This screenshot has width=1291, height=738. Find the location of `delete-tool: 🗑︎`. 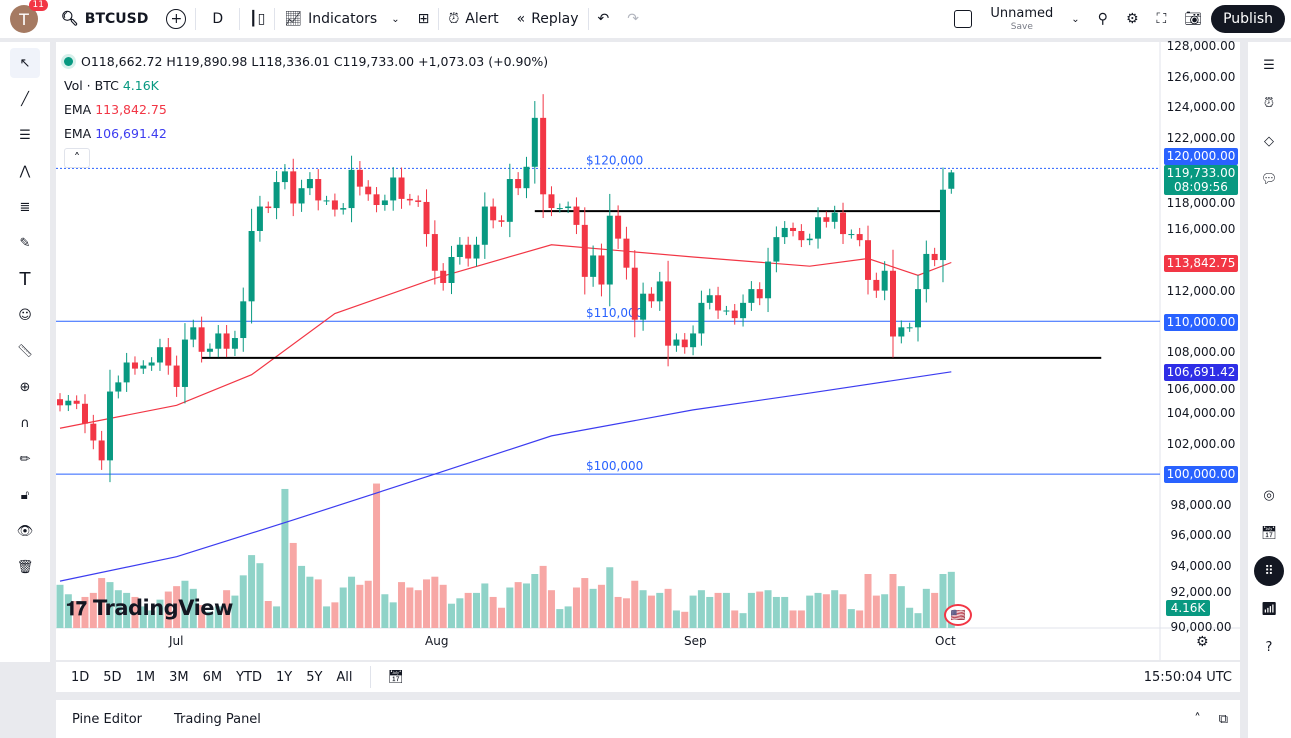

delete-tool: 🗑︎ is located at coordinates (25, 567).